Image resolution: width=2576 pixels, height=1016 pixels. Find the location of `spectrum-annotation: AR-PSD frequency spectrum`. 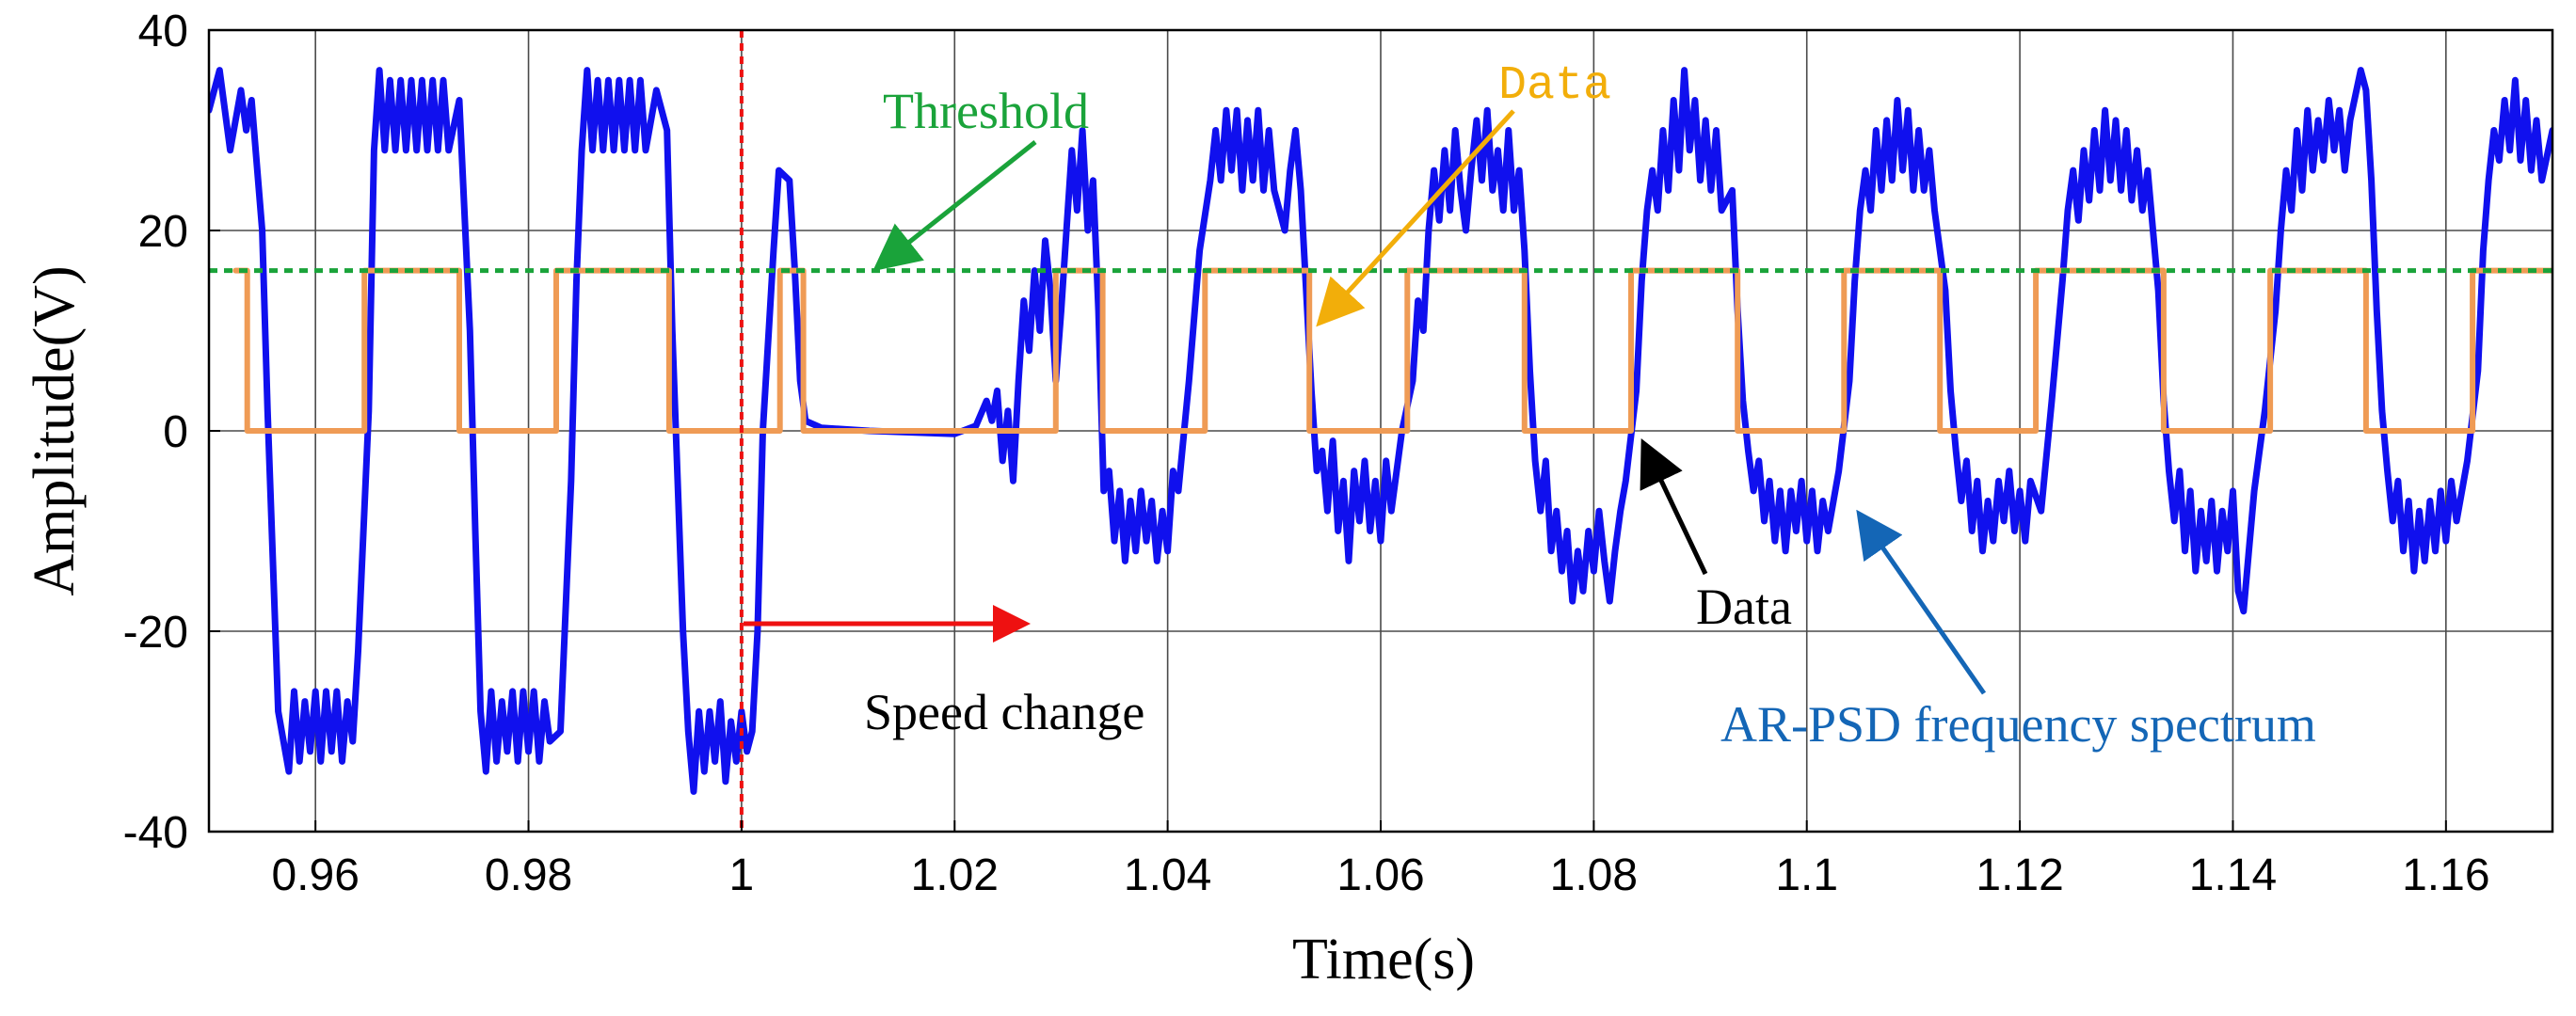

spectrum-annotation: AR-PSD frequency spectrum is located at coordinates (2018, 725).